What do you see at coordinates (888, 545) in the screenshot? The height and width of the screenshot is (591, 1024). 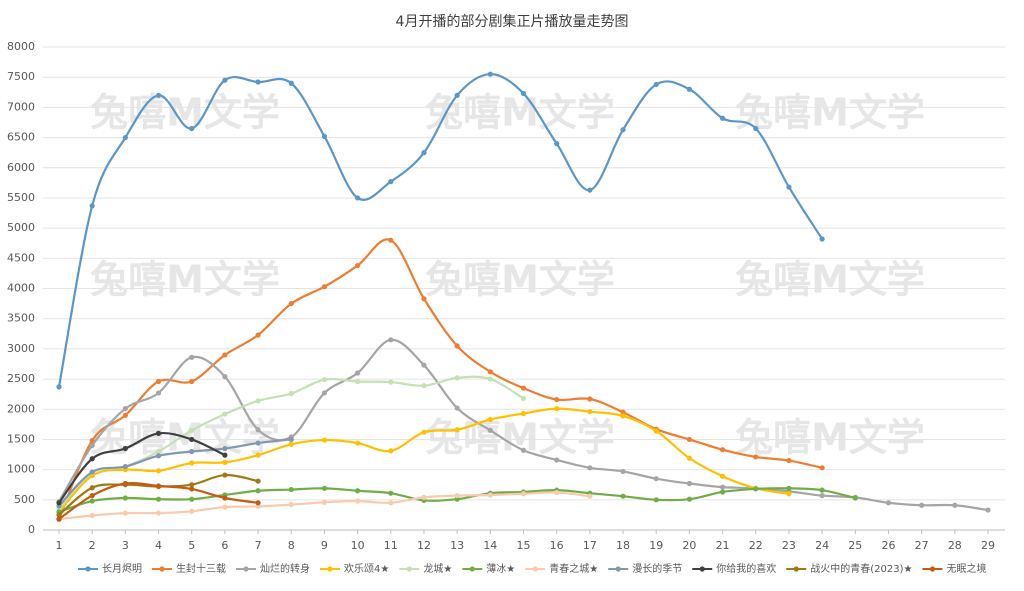 I see `x-tick-label: 26` at bounding box center [888, 545].